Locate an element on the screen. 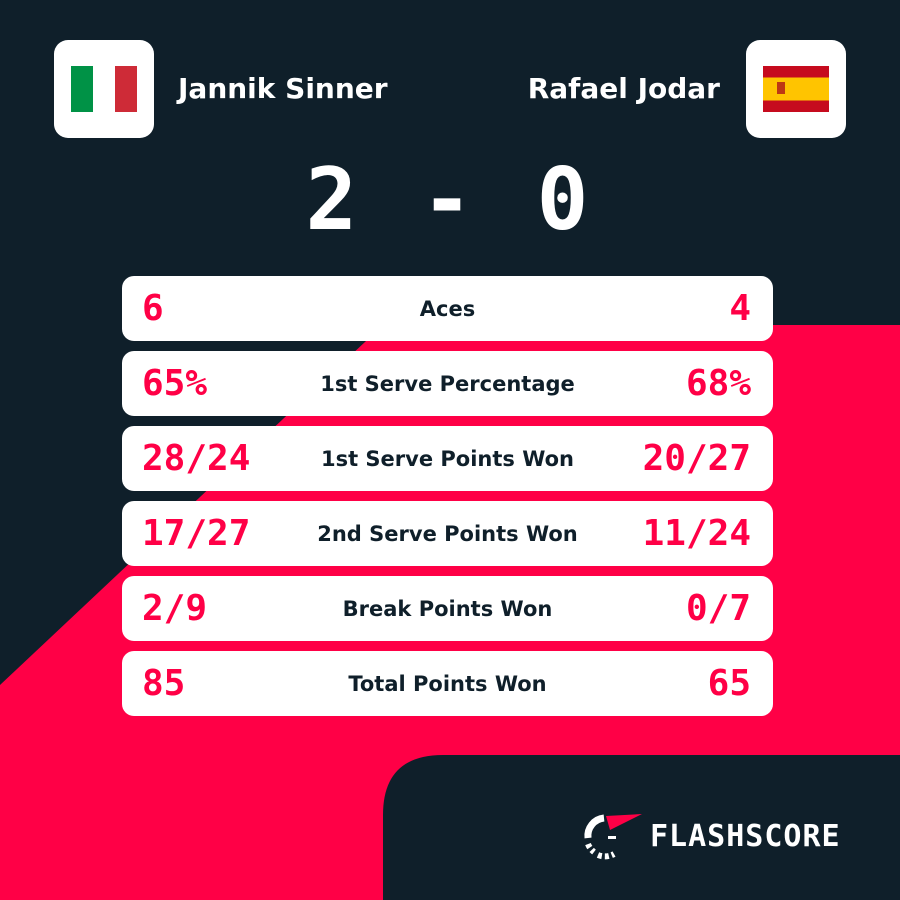 The image size is (900, 900). home-value: 28/24 is located at coordinates (196, 458).